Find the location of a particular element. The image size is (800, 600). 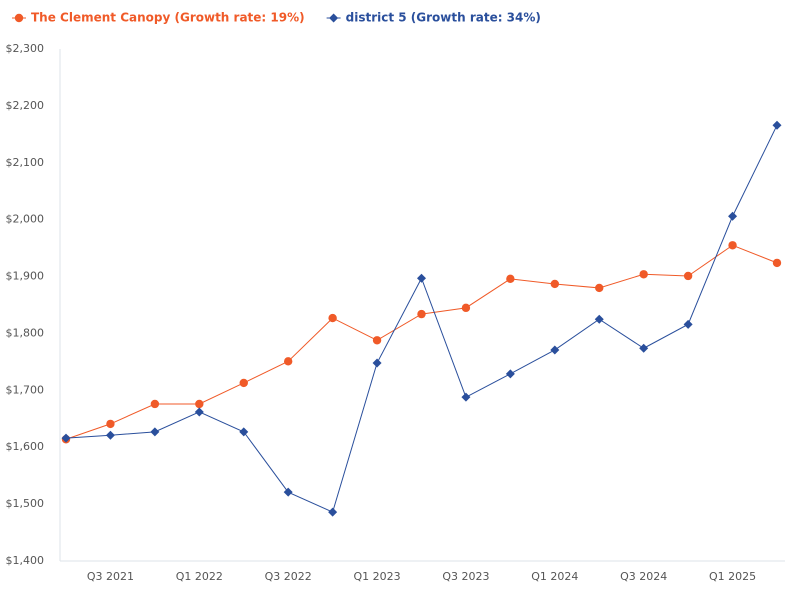

legend-label: district 5 (Growth rate: 34%) is located at coordinates (443, 18).